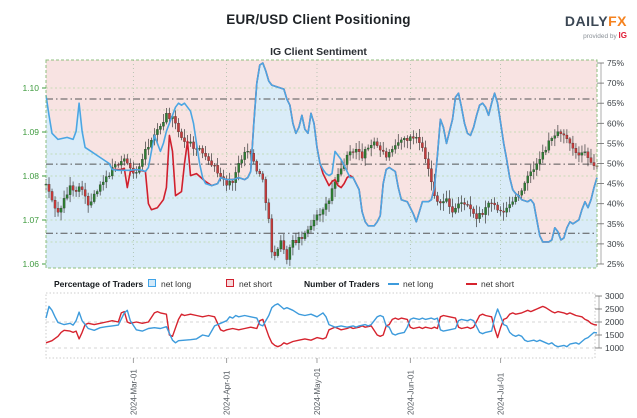 This screenshot has width=637, height=418. What do you see at coordinates (230, 283) in the screenshot?
I see `legend-swatch-pct-net-short-icon` at bounding box center [230, 283].